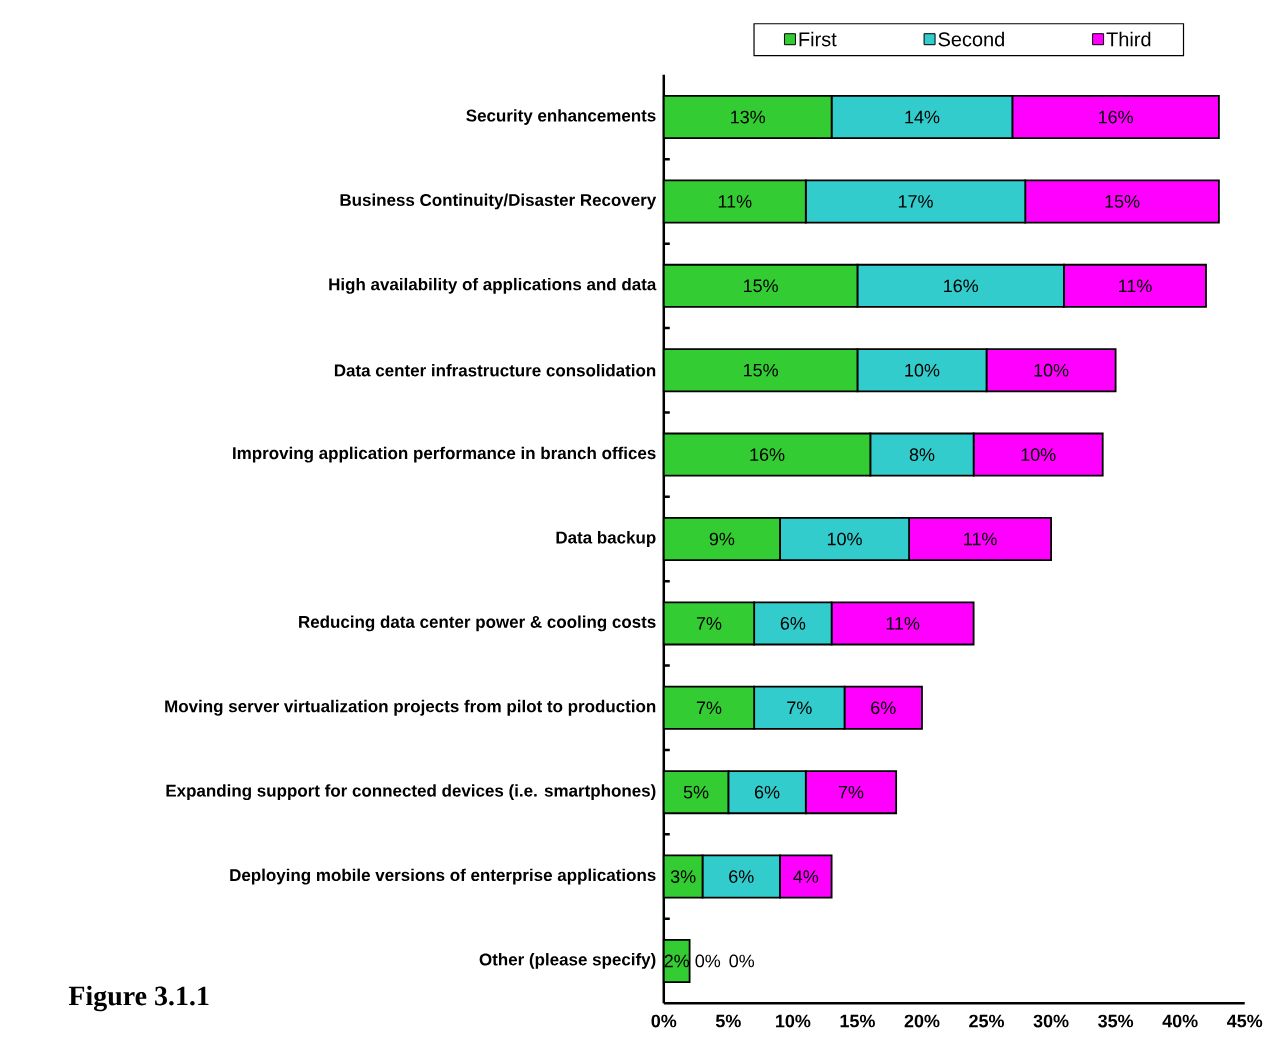 The image size is (1266, 1051). Describe the element at coordinates (477, 623) in the screenshot. I see `y-tick-label: Reducing data center power & cooling costs` at that location.